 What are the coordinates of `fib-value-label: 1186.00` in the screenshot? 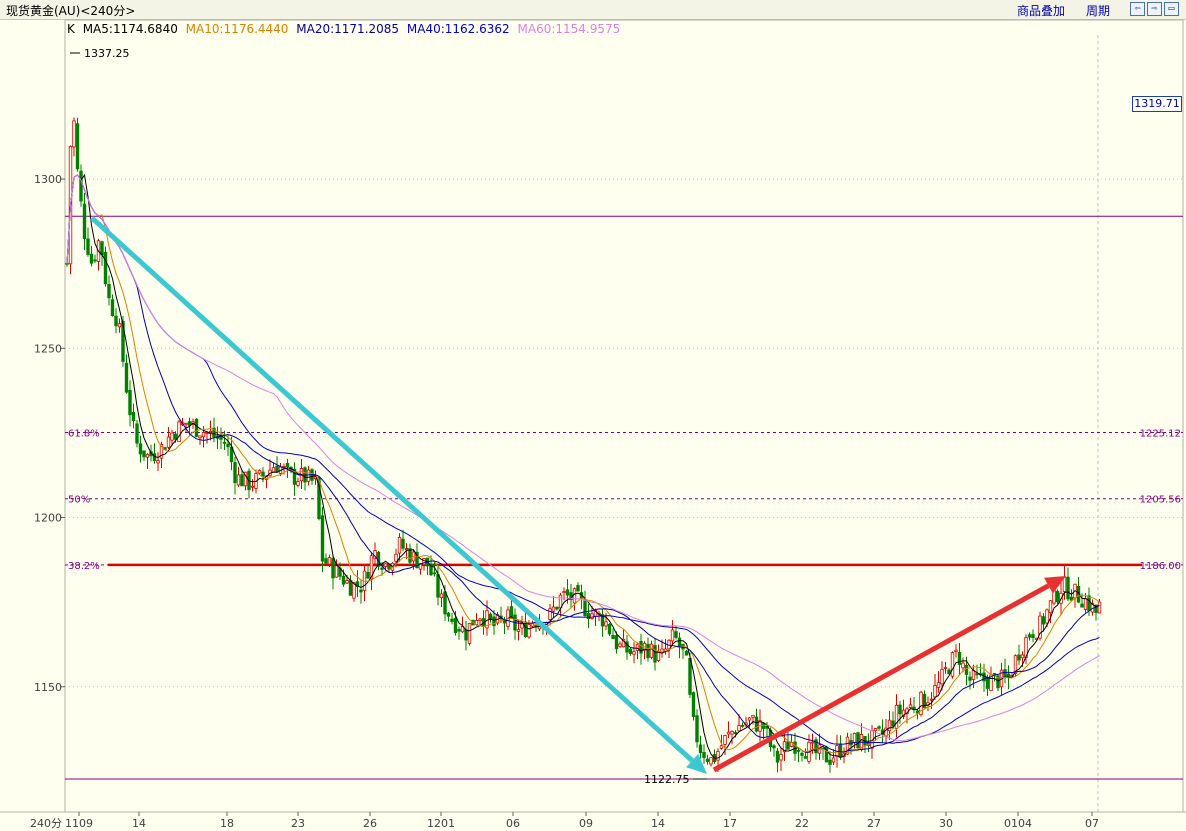 It's located at (1160, 566).